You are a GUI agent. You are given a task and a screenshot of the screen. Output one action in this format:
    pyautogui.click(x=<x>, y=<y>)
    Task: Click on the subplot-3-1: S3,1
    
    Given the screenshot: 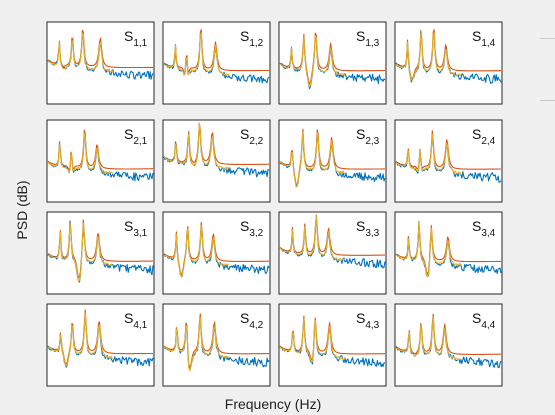 What is the action you would take?
    pyautogui.click(x=100, y=253)
    